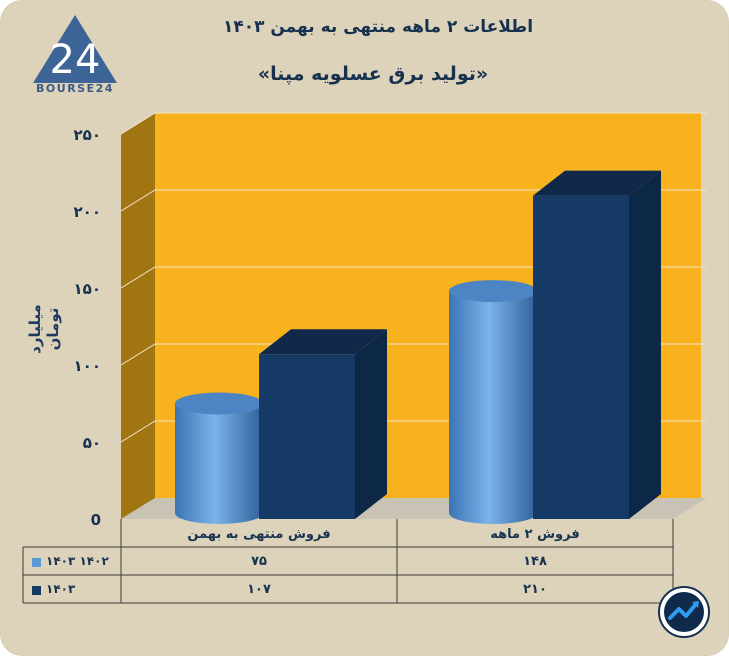 The height and width of the screenshot is (656, 729). Describe the element at coordinates (96, 520) in the screenshot. I see `y-tick-label: 0` at that location.